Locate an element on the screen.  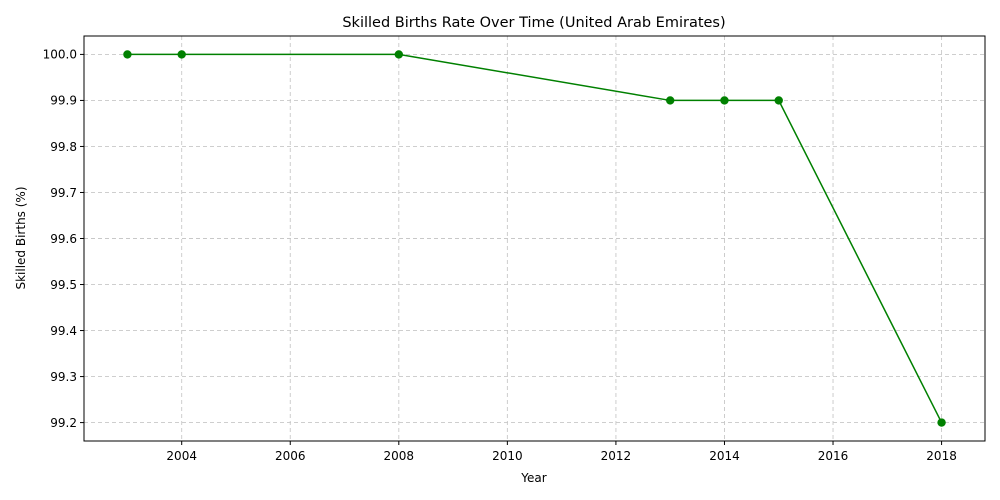
y-tick-label-99.6: 99.6 is located at coordinates (63, 239).